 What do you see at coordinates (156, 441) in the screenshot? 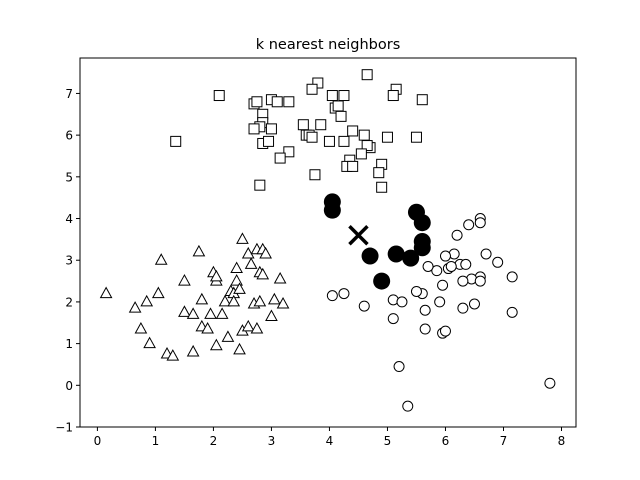
I see `x-tick-label: 1` at bounding box center [156, 441].